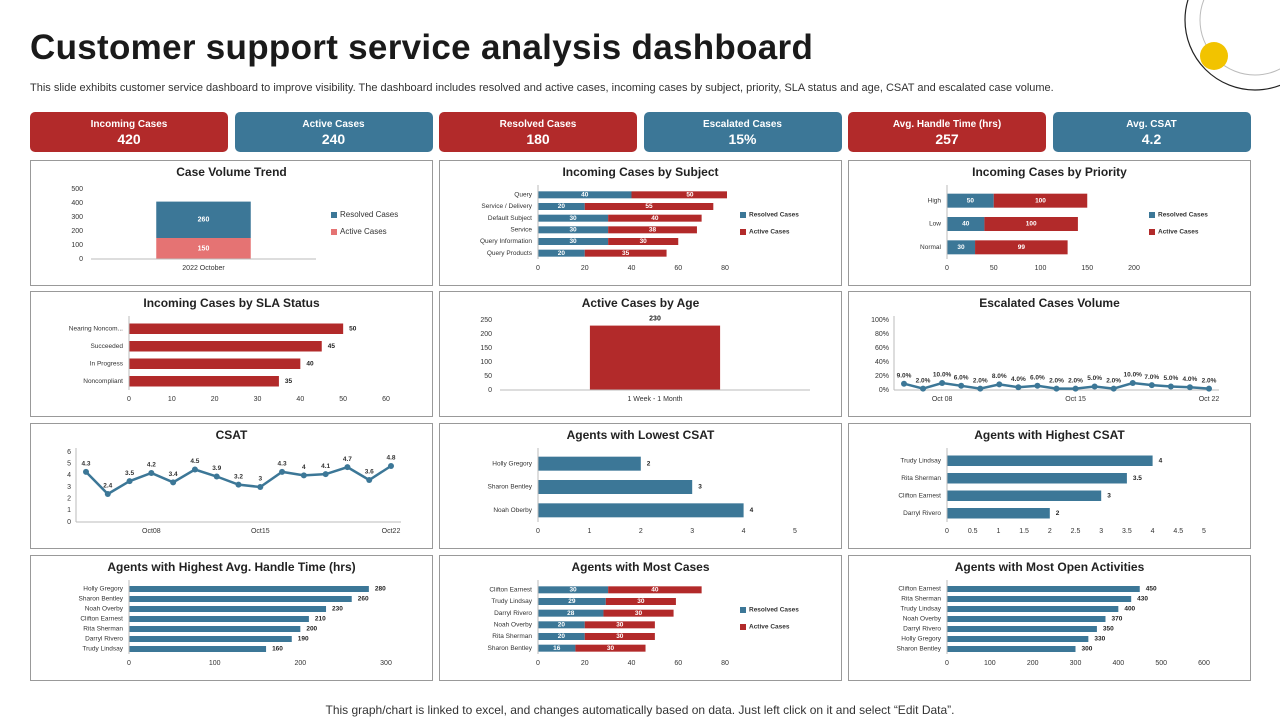 The width and height of the screenshot is (1280, 720). I want to click on x-tick-label: 600, so click(1204, 663).